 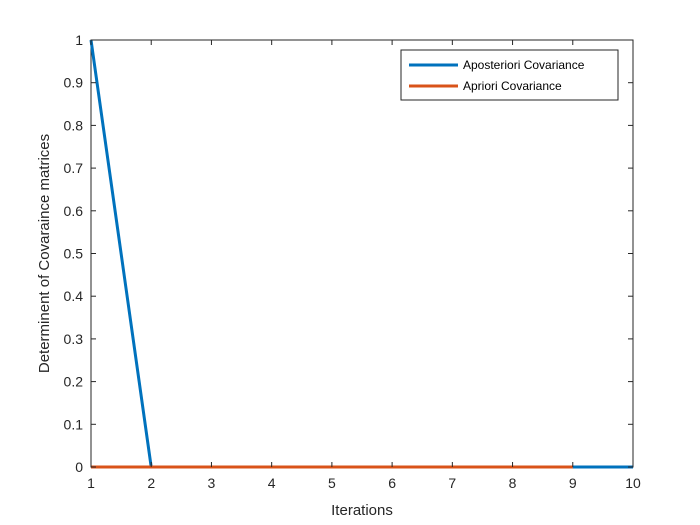 I want to click on legend: Aposteriori Covariance Apriori Covariance, so click(x=509, y=75).